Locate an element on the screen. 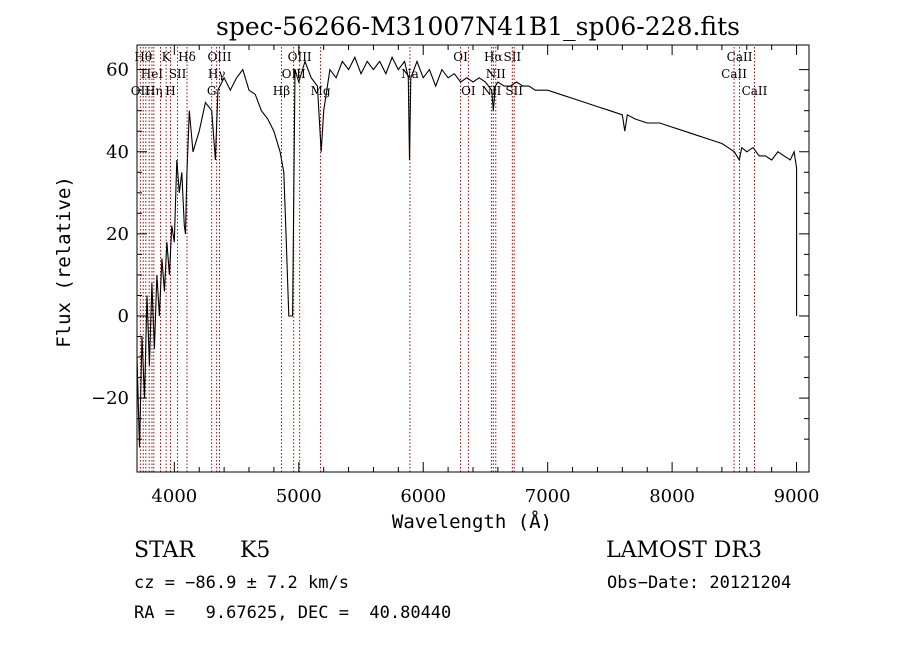 This screenshot has width=900, height=649. y-tick-label: 20 is located at coordinates (117, 234).